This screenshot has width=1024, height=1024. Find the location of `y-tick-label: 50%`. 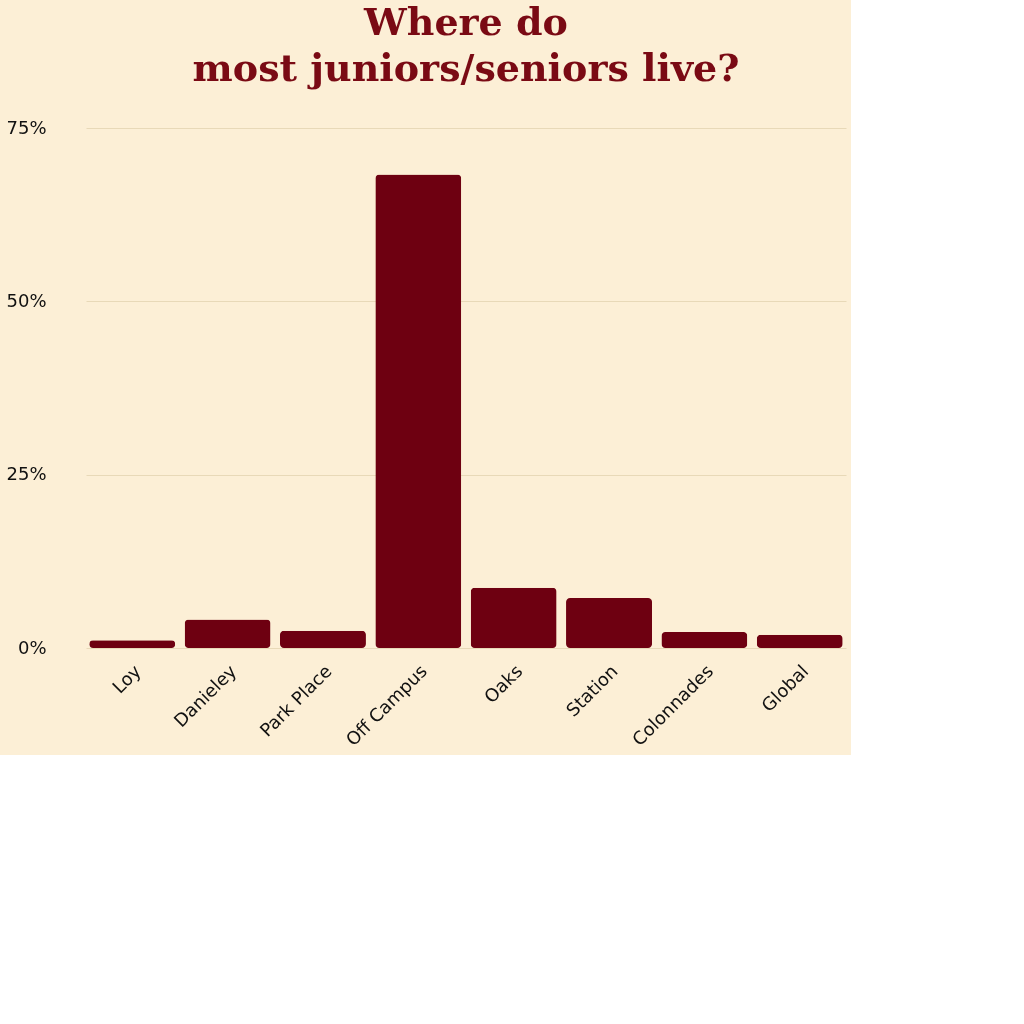

y-tick-label: 50% is located at coordinates (26, 300).